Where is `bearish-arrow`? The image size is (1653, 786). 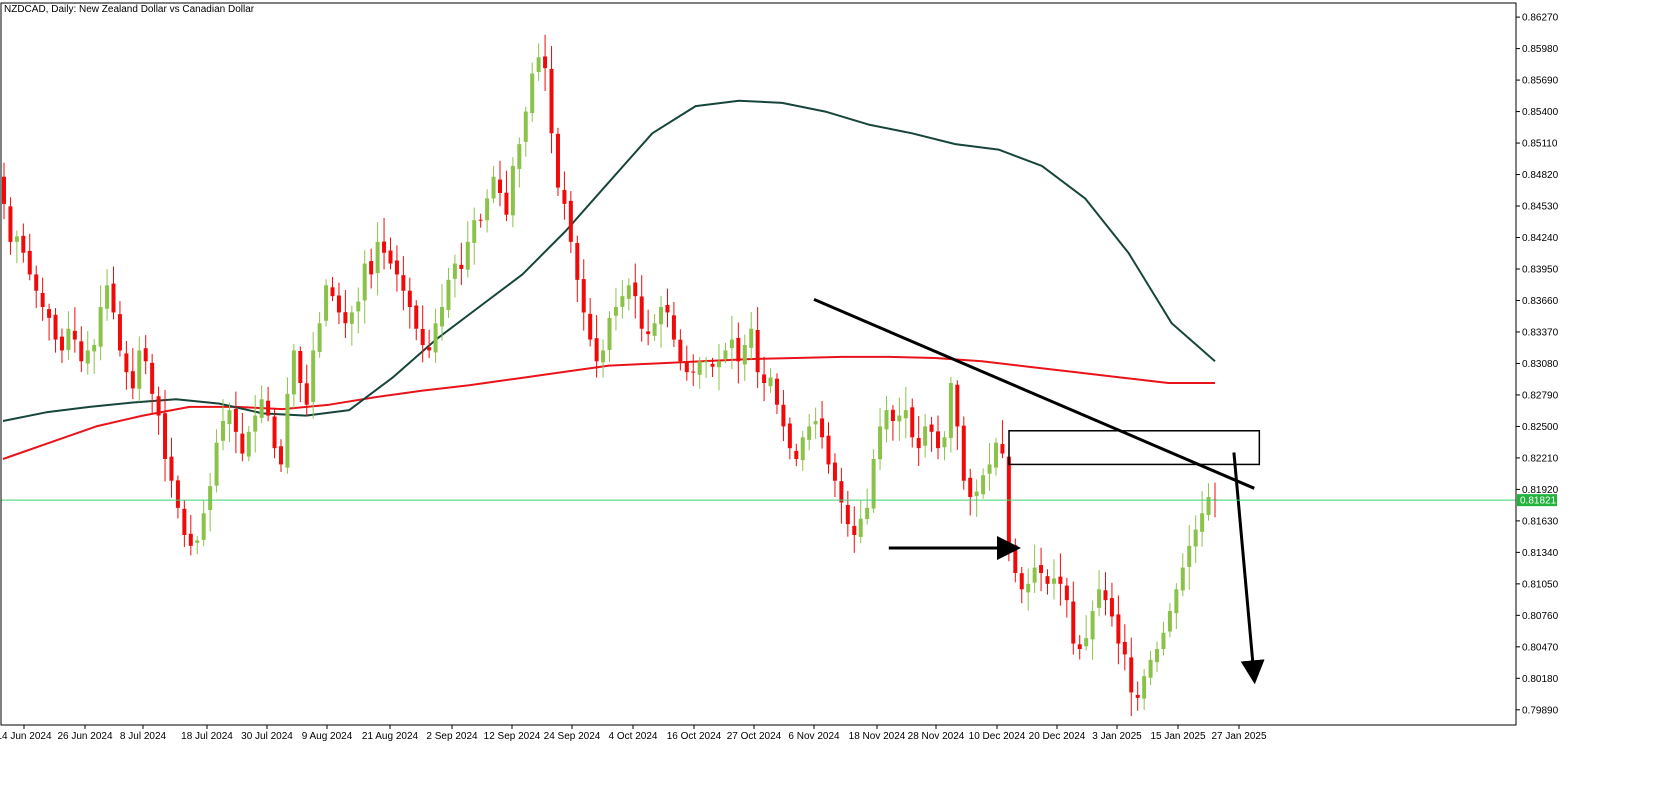 bearish-arrow is located at coordinates (1248, 568).